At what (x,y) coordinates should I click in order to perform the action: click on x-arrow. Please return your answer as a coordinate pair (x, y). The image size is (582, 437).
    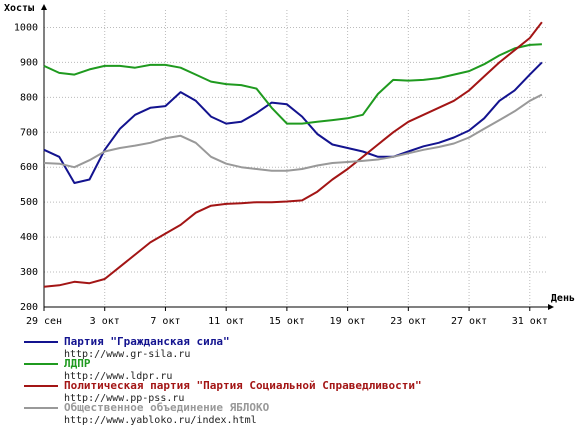
    Looking at the image, I should click on (551, 307).